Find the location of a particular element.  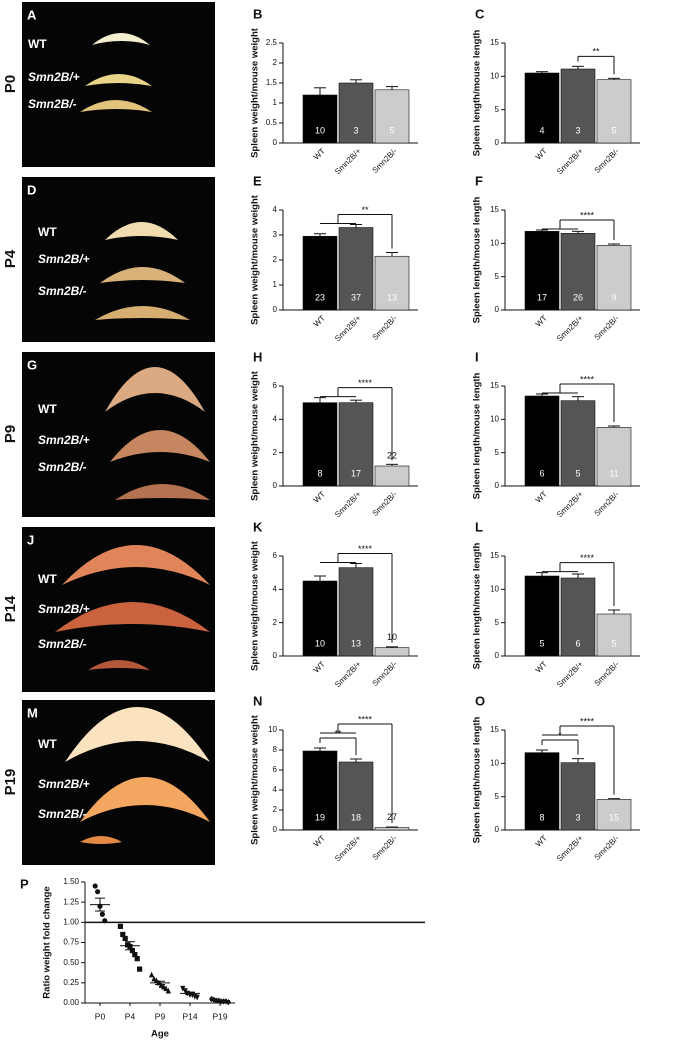

count-label: 9 is located at coordinates (613, 297).